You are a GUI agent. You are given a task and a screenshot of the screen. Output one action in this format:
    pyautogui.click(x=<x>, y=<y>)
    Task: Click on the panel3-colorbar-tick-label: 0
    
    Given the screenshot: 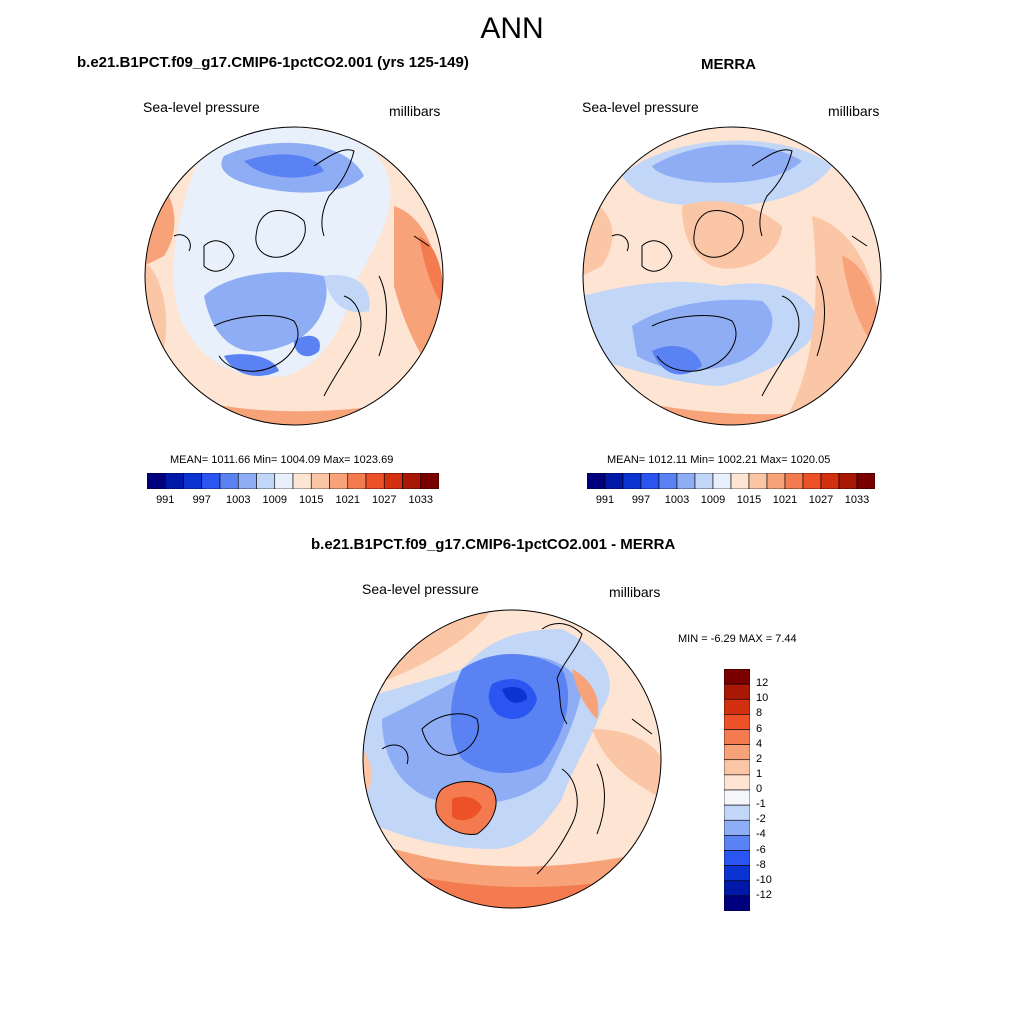 What is the action you would take?
    pyautogui.click(x=759, y=789)
    